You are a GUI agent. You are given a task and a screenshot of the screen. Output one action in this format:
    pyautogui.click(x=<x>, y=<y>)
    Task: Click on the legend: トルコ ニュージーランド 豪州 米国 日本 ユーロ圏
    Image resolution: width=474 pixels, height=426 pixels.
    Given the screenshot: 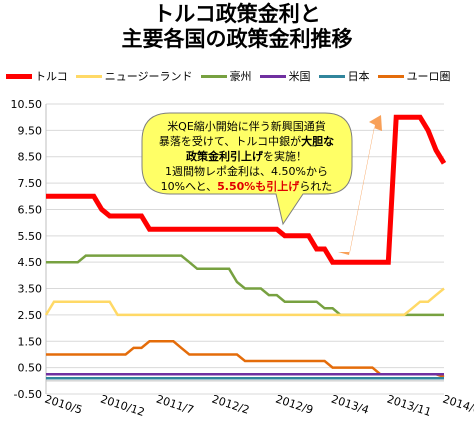 What is the action you would take?
    pyautogui.click(x=232, y=76)
    